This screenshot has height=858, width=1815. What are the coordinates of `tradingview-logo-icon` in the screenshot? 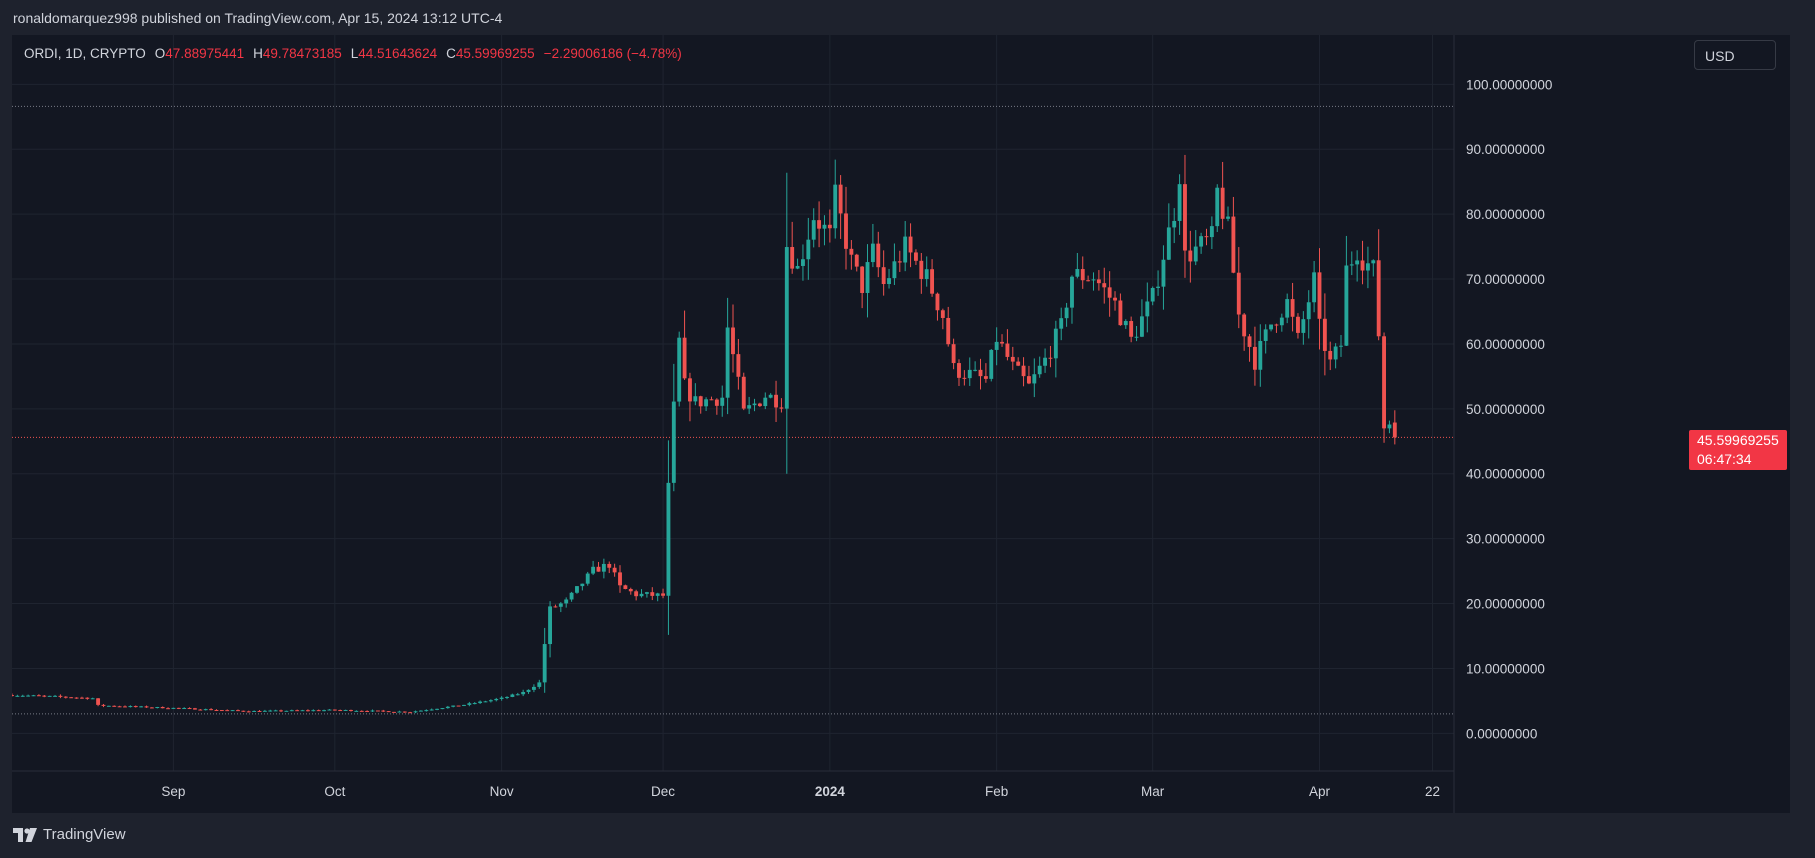 It's located at (25, 834).